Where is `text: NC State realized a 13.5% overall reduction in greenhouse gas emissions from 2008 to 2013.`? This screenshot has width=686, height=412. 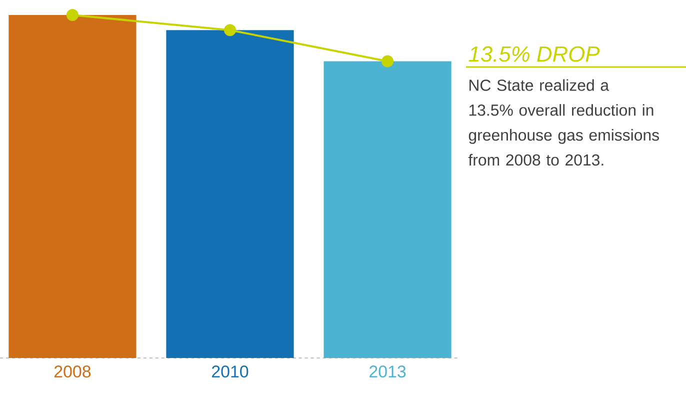
text: NC State realized a 13.5% overall reduction in greenhouse gas emissions from 2008 to 2013. is located at coordinates (563, 122).